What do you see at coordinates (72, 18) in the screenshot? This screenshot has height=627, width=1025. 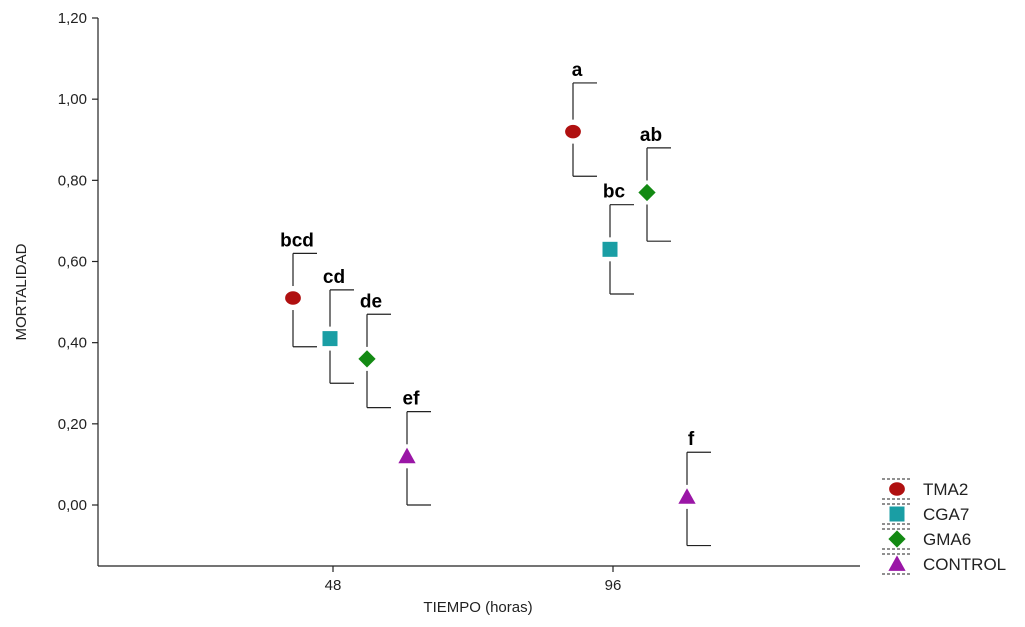 I see `y-tick-label: 1,20` at bounding box center [72, 18].